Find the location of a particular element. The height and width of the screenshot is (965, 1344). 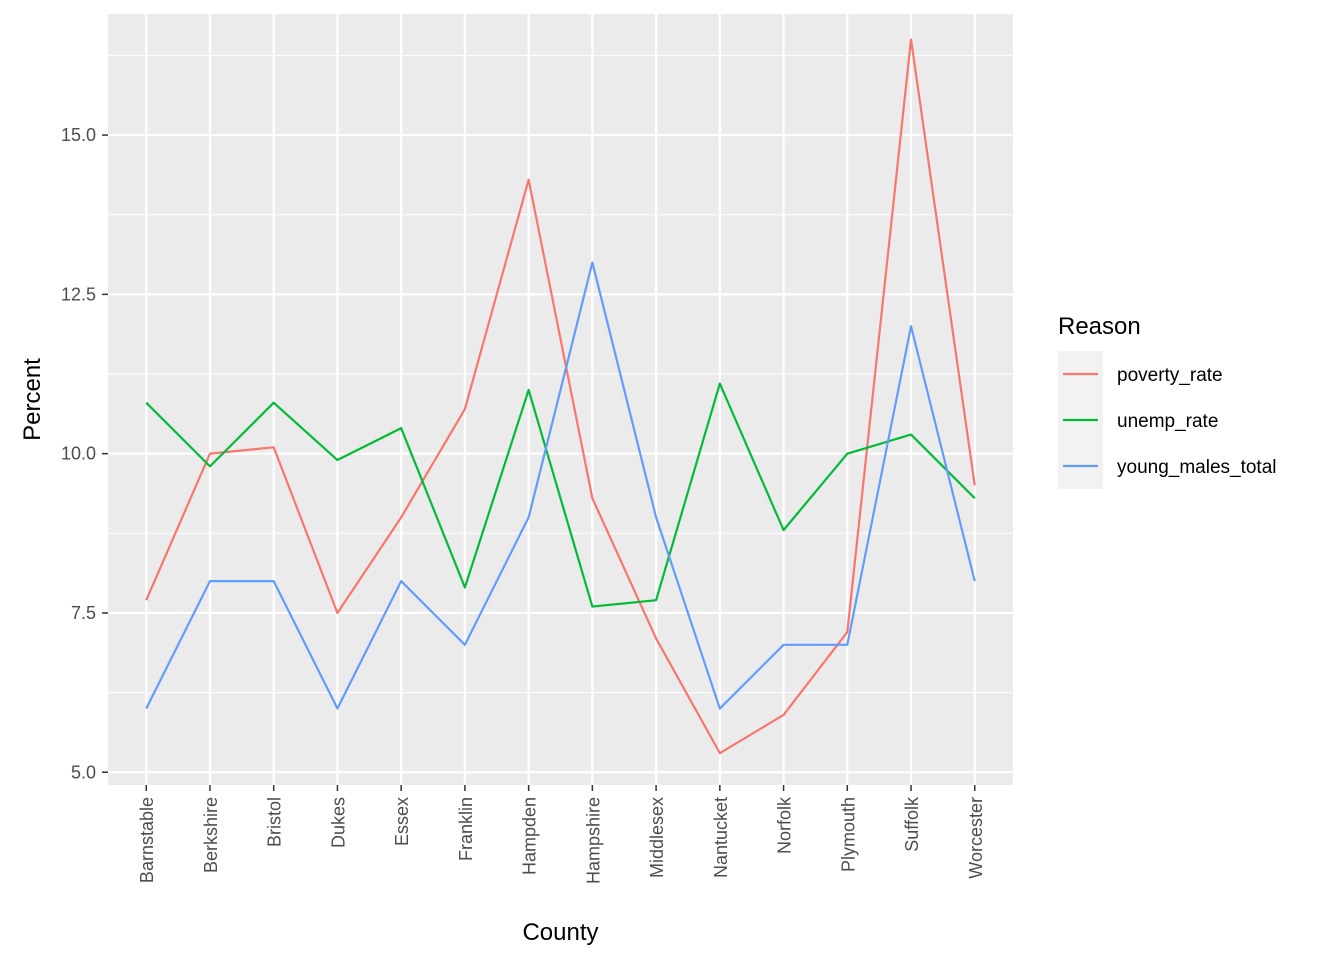

x-tick-label: Worcester is located at coordinates (976, 838).